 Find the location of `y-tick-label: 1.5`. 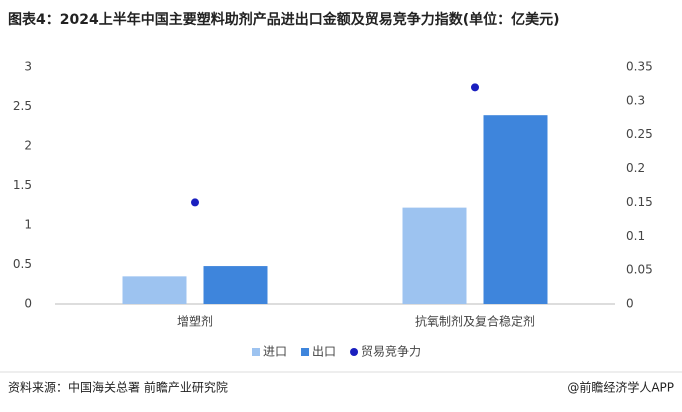

y-tick-label: 1.5 is located at coordinates (22, 185).